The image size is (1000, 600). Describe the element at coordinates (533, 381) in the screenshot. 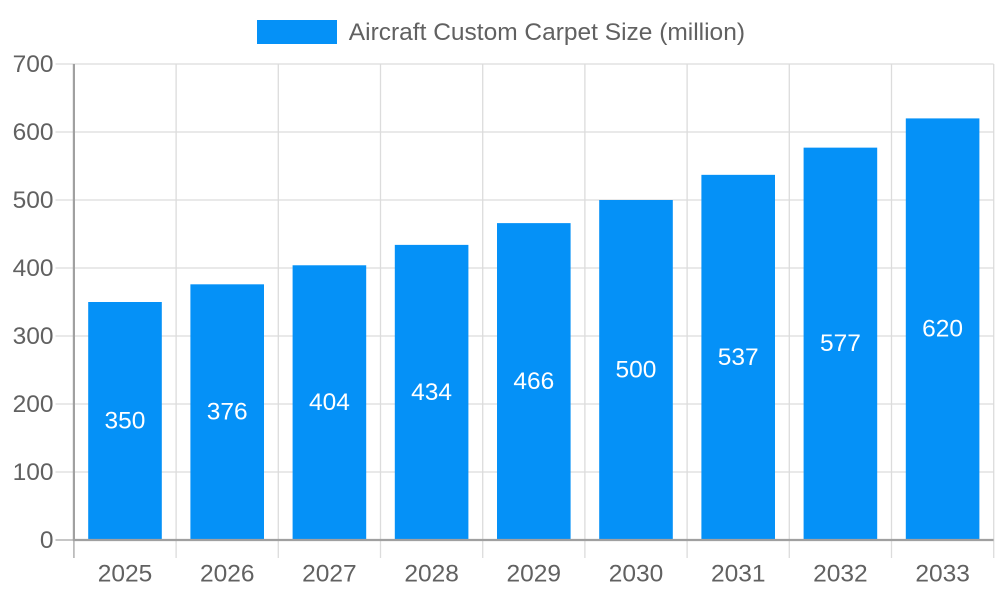

I see `svg-text: 466` at that location.